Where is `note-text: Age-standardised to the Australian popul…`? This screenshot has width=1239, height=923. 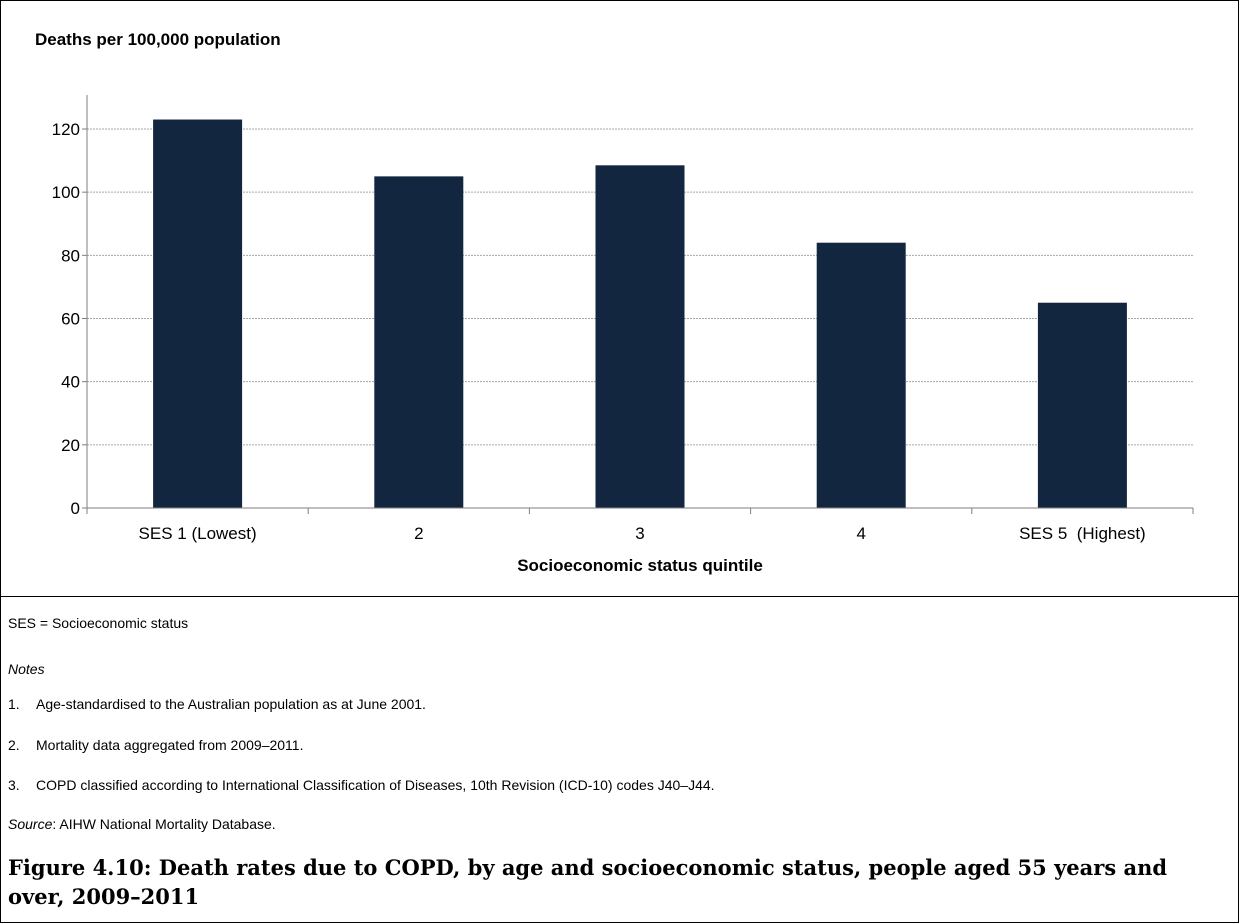
note-text: Age-standardised to the Australian popul… is located at coordinates (231, 704).